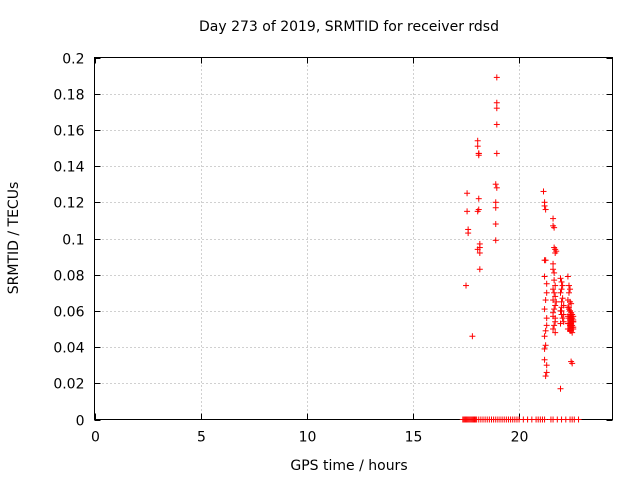 The image size is (640, 480). Describe the element at coordinates (68, 313) in the screenshot. I see `y-tick-label: 0.06` at that location.